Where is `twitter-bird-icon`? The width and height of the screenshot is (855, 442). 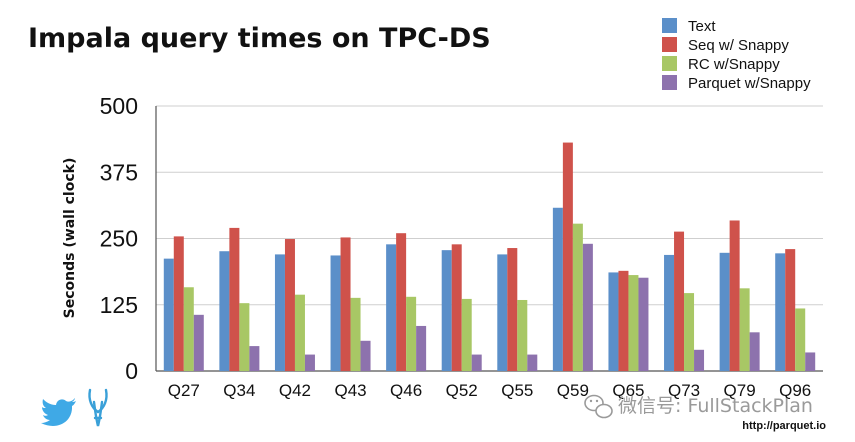 twitter-bird-icon is located at coordinates (58, 412).